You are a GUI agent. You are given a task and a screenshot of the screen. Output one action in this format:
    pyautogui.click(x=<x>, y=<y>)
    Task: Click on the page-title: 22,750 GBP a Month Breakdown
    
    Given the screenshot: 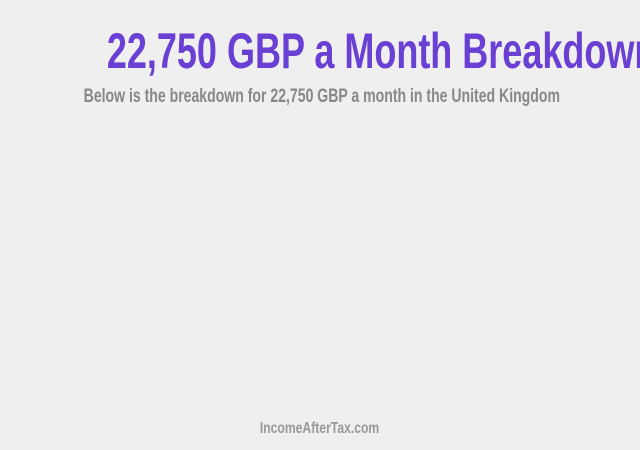 What is the action you would take?
    pyautogui.click(x=320, y=50)
    